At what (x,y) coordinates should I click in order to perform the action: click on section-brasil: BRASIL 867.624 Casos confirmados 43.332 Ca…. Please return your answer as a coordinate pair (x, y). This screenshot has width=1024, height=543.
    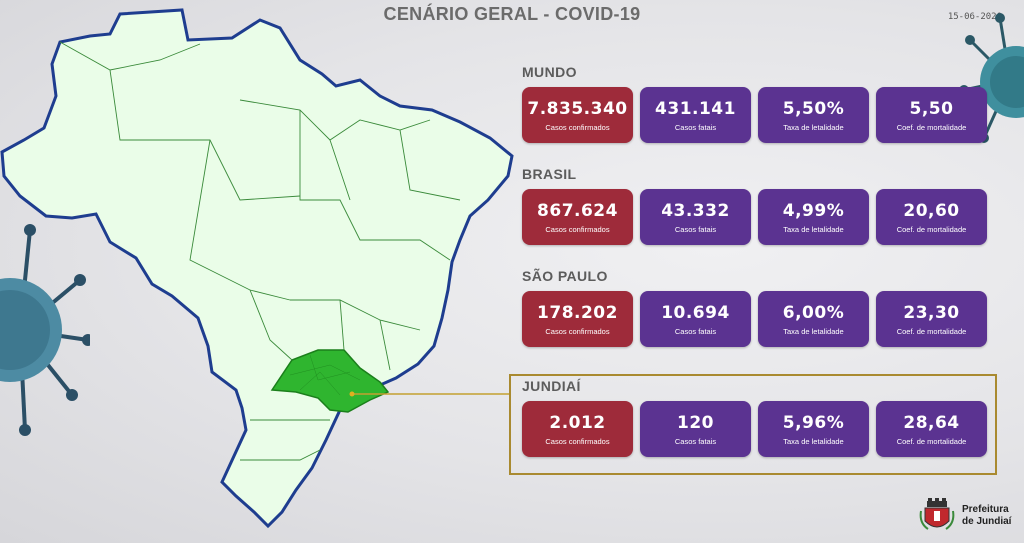
    Looking at the image, I should click on (757, 205).